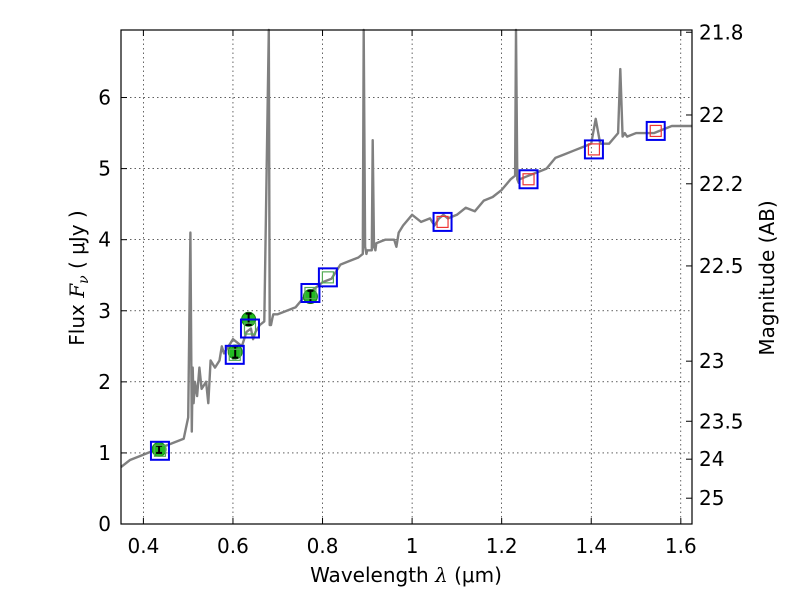 This screenshot has height=600, width=800. What do you see at coordinates (591, 546) in the screenshot?
I see `x-tick-label: 1.4` at bounding box center [591, 546].